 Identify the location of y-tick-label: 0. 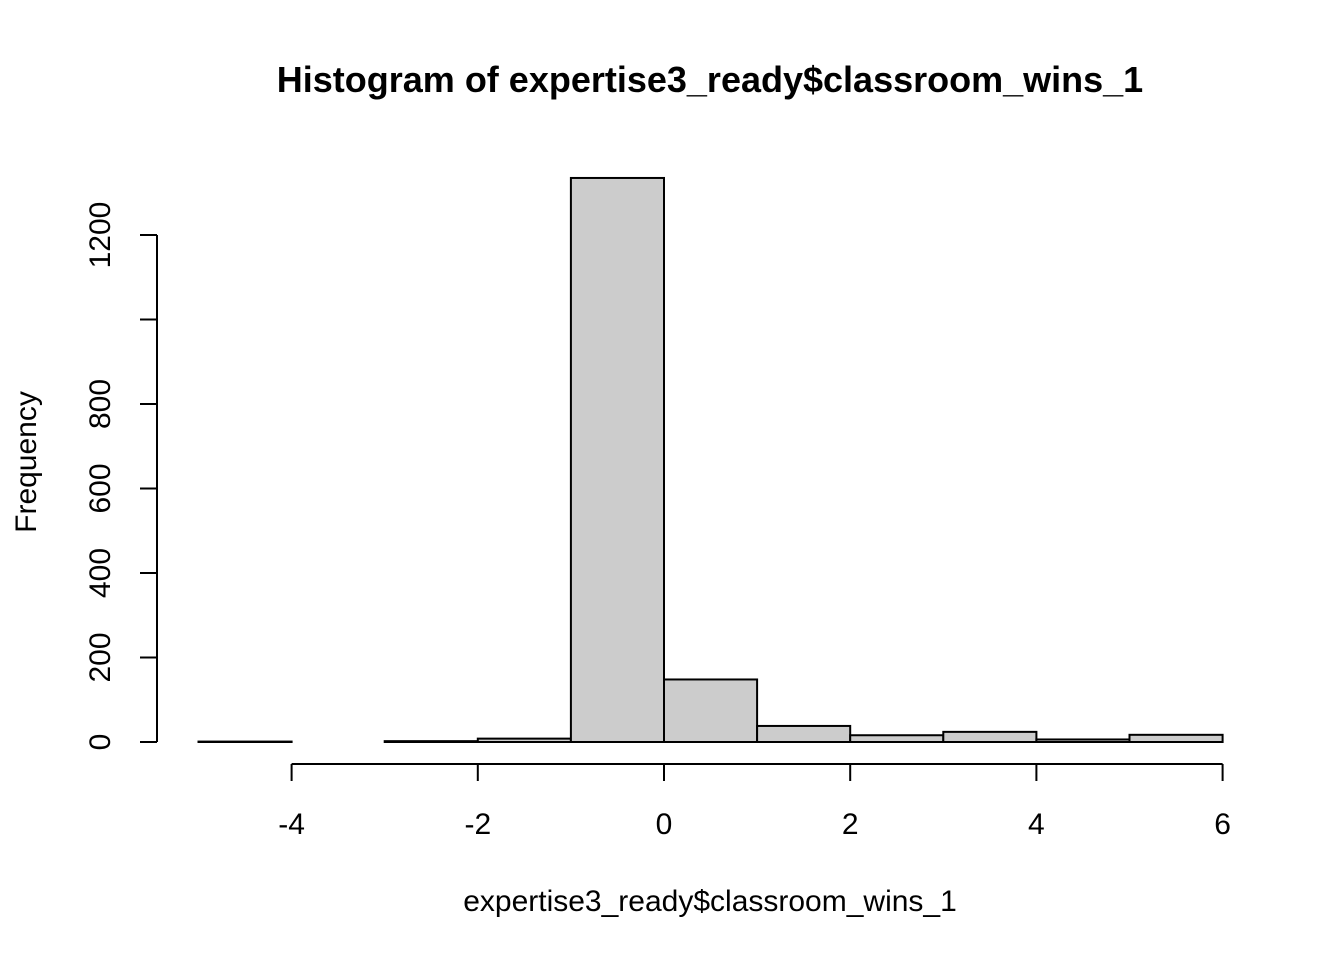
(100, 742).